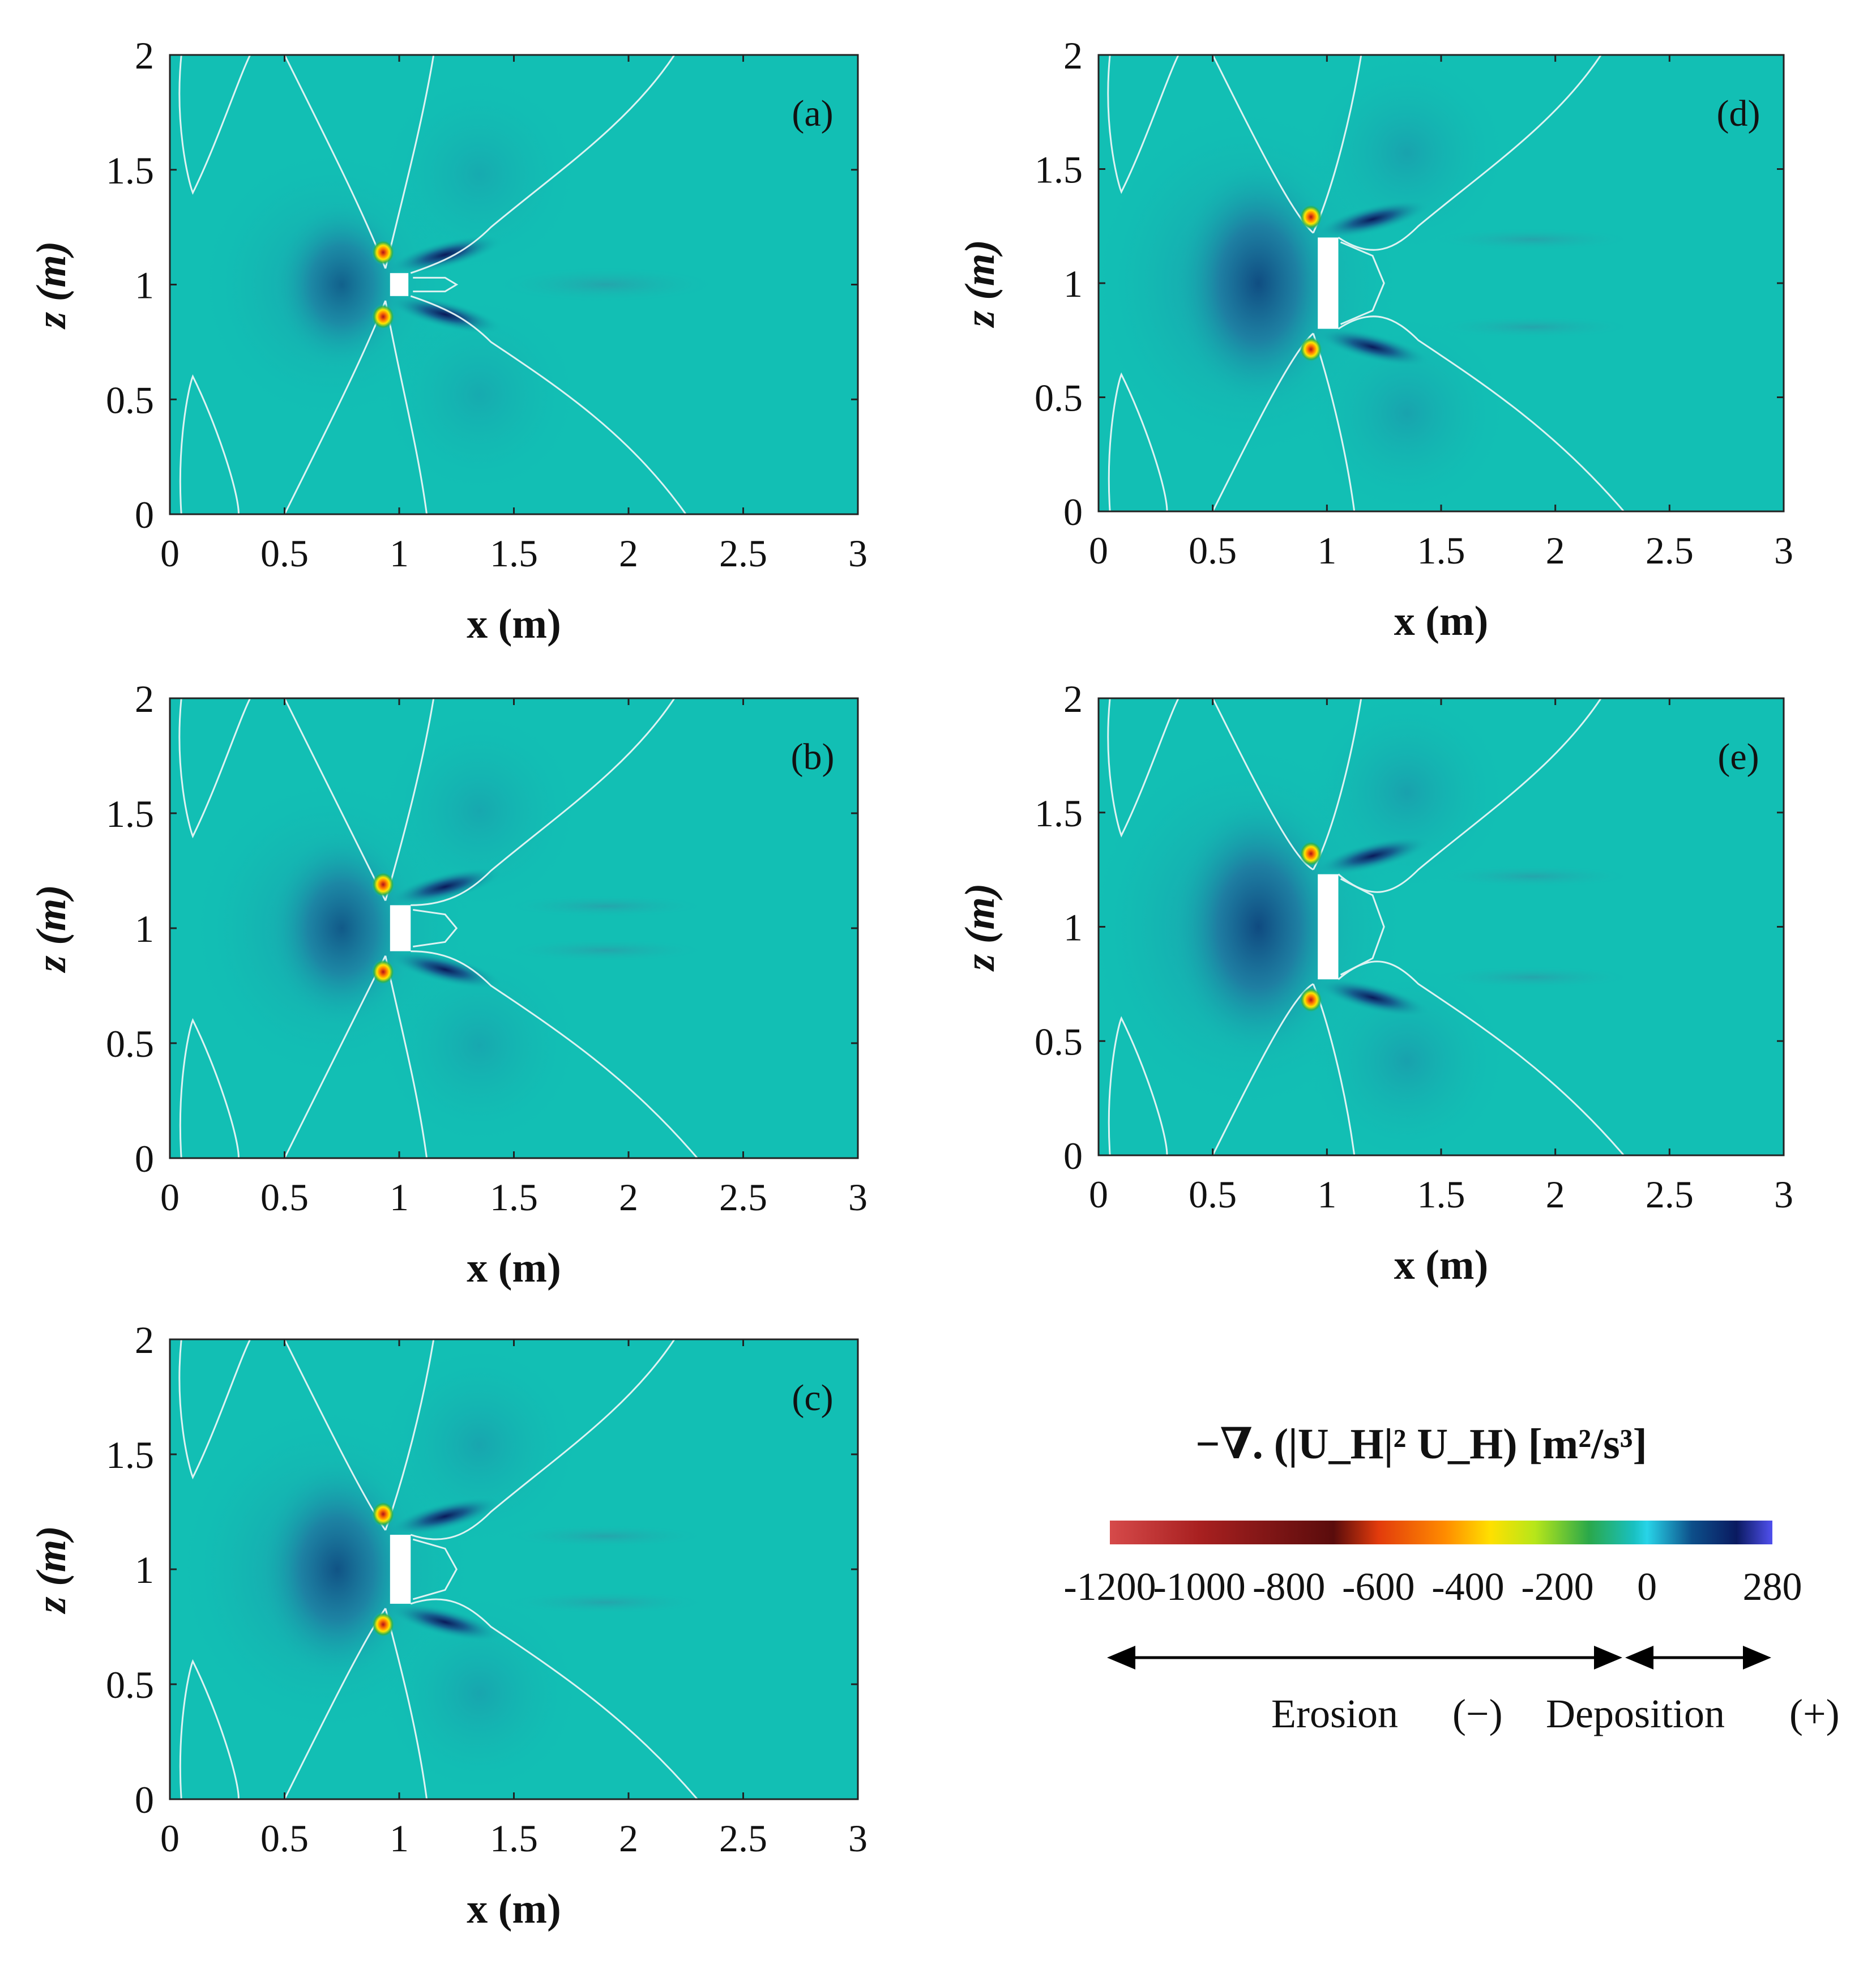  What do you see at coordinates (342, 284) in the screenshot?
I see `upstream-low-core` at bounding box center [342, 284].